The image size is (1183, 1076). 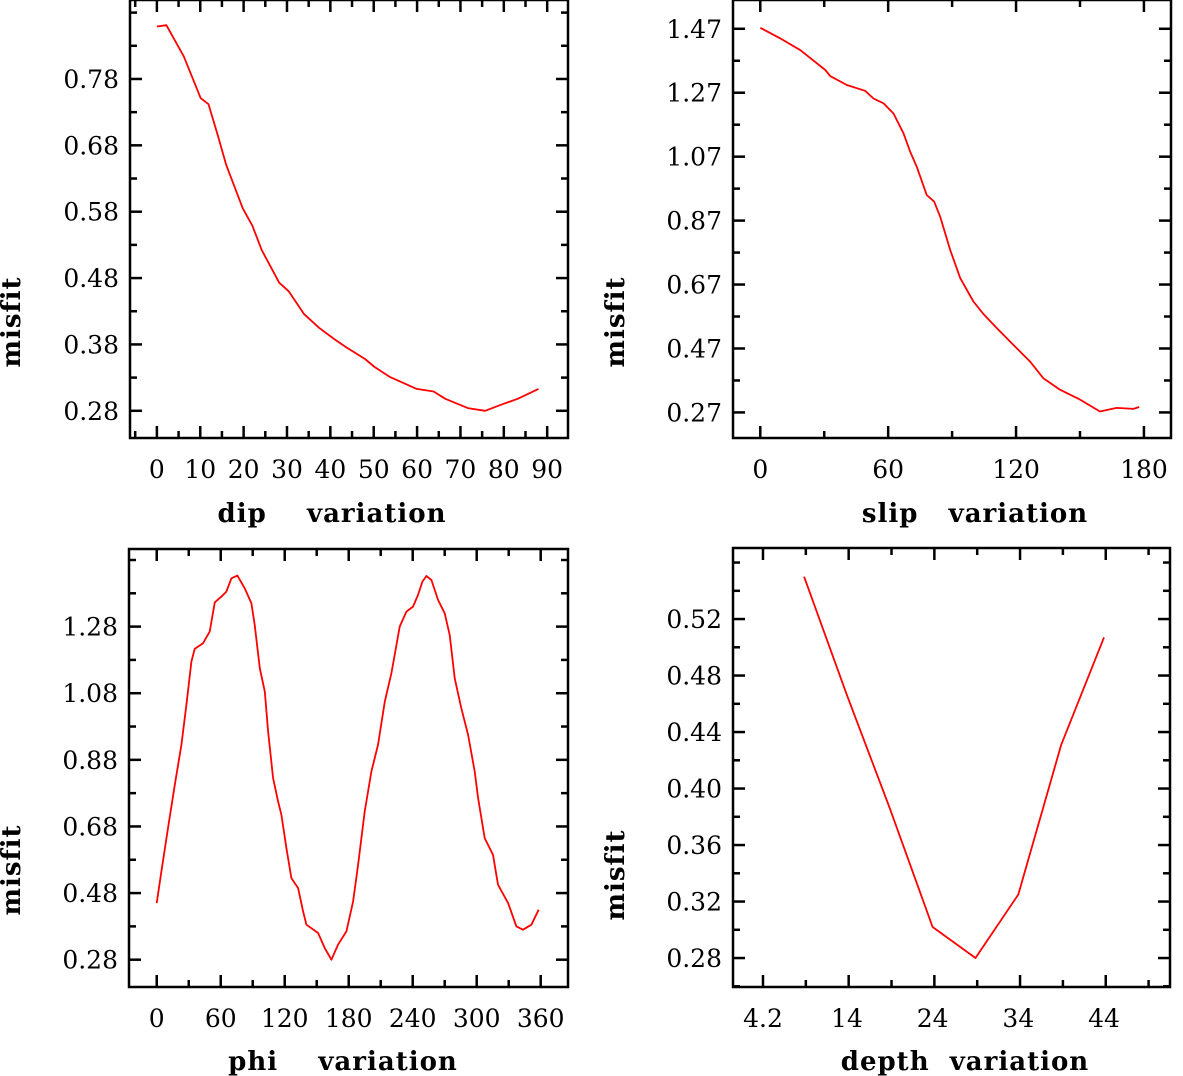 I want to click on dip-misfit-series-line, so click(x=347, y=218).